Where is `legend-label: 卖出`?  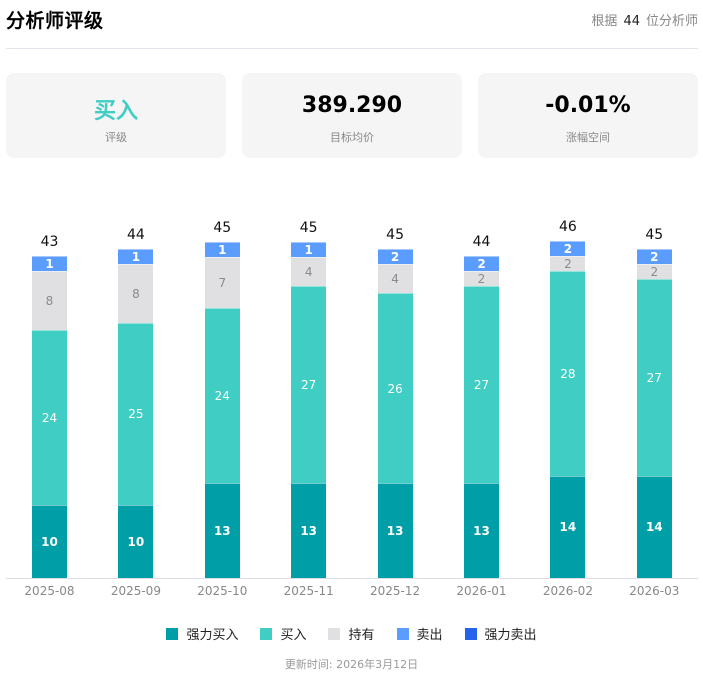
legend-label: 卖出 is located at coordinates (429, 635).